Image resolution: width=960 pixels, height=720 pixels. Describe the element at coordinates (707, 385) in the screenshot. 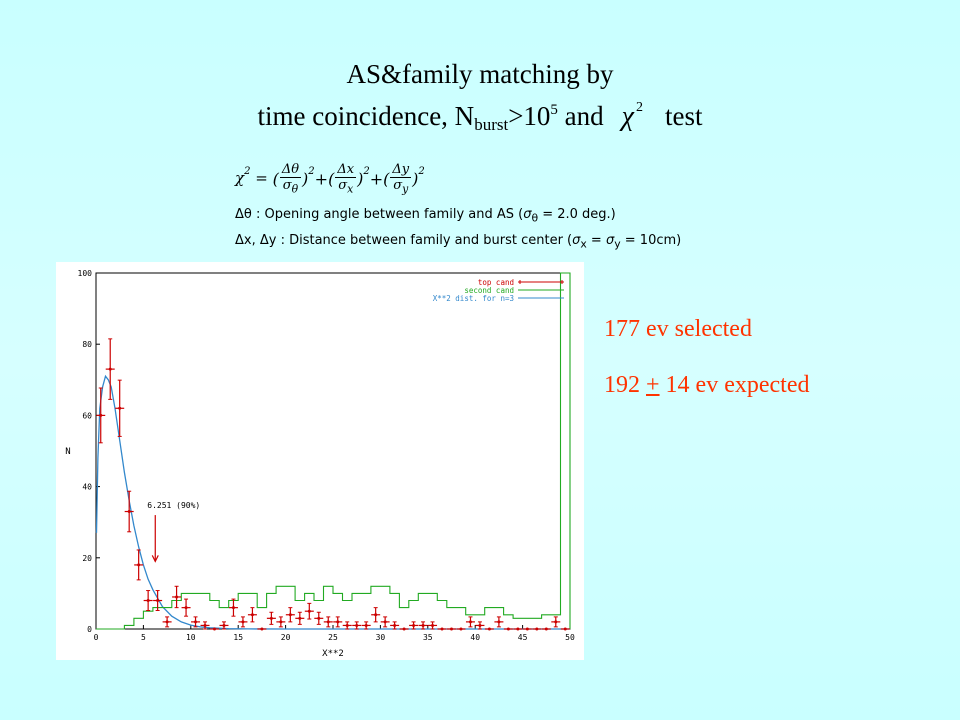

I see `events-expected-text: 192 + 14 ev expected` at that location.